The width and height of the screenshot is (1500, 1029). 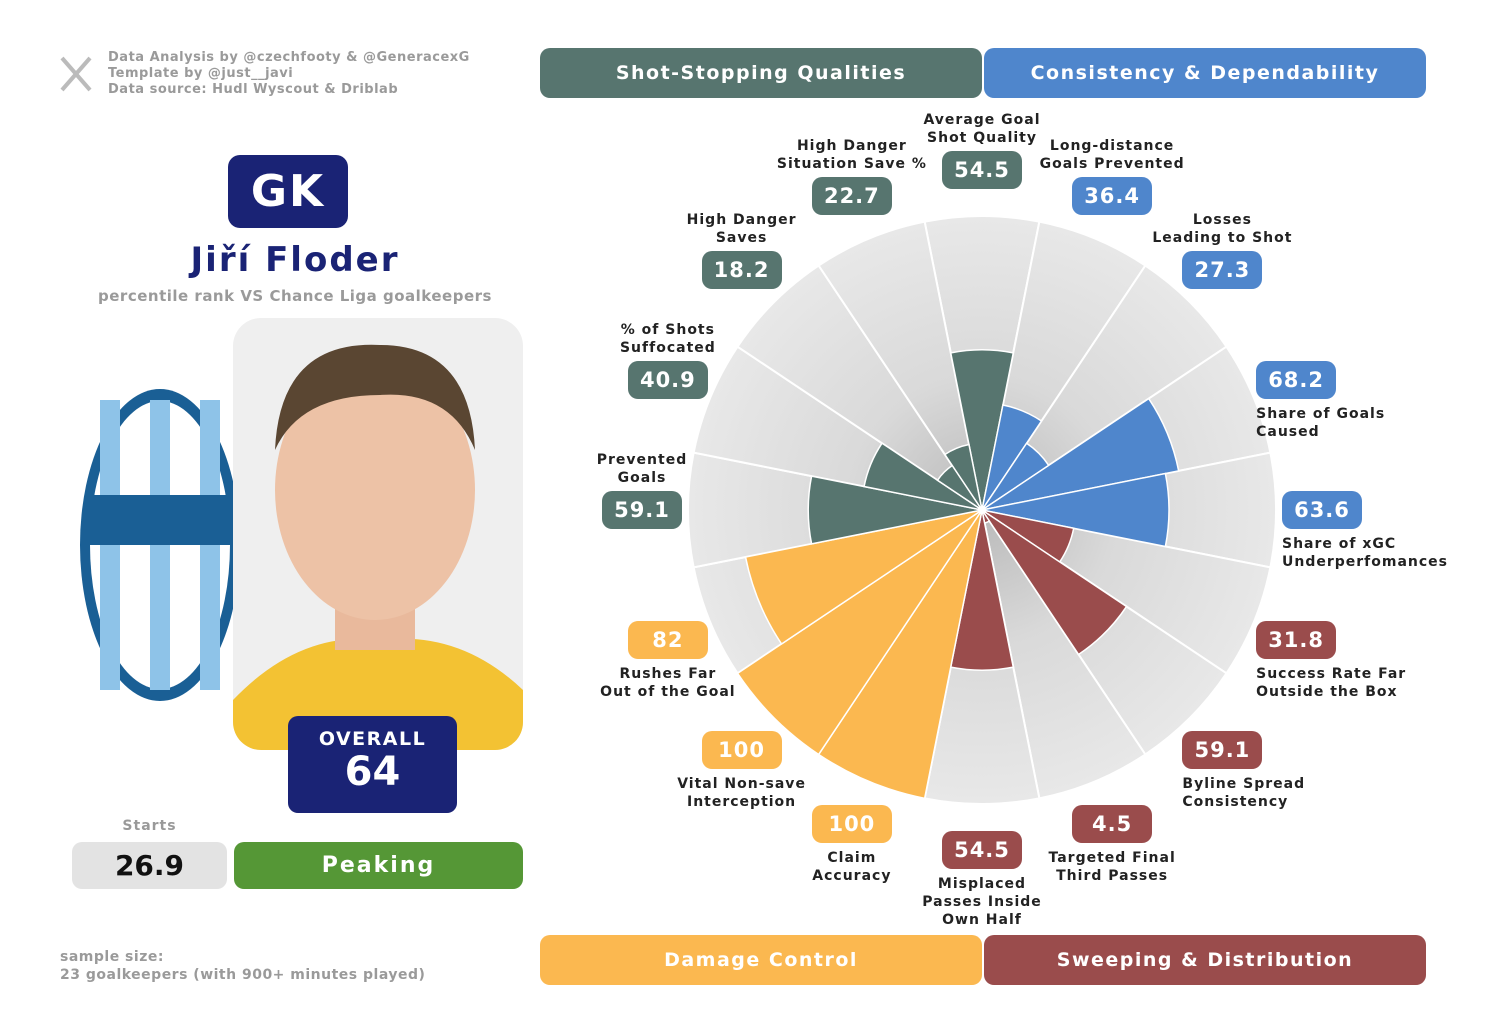 What do you see at coordinates (1322, 510) in the screenshot?
I see `value-label: 63.6` at bounding box center [1322, 510].